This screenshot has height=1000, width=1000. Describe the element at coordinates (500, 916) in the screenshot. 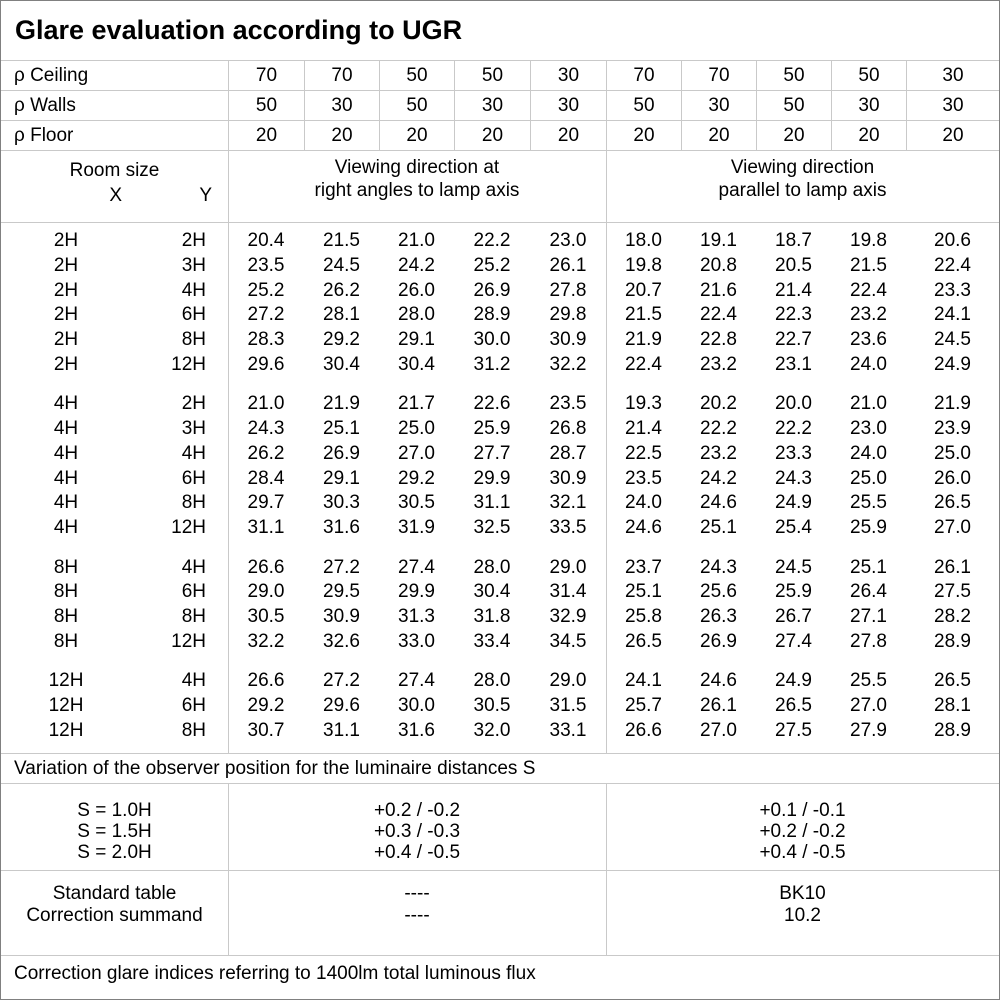

I see `summary-row: Correction summand ---- 10.2` at that location.